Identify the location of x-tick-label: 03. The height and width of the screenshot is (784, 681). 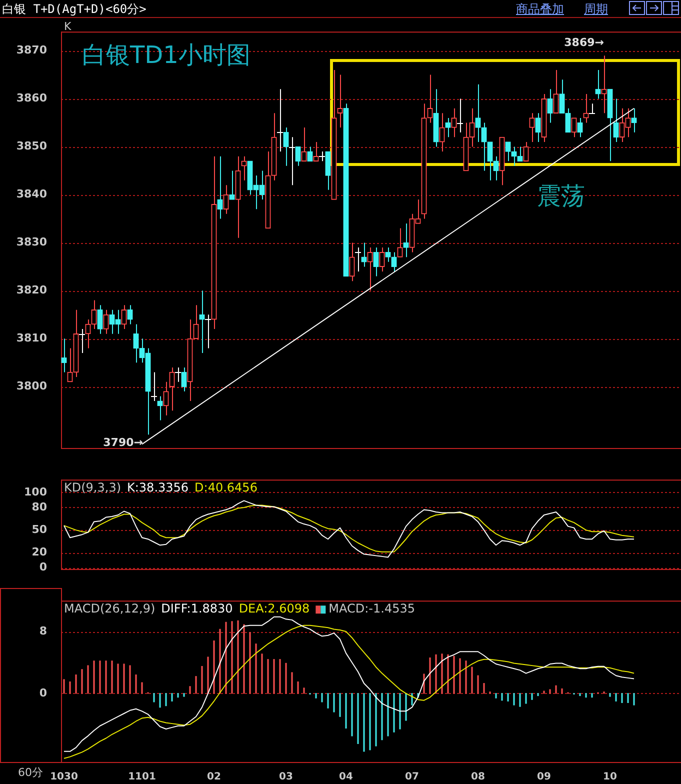
(286, 777).